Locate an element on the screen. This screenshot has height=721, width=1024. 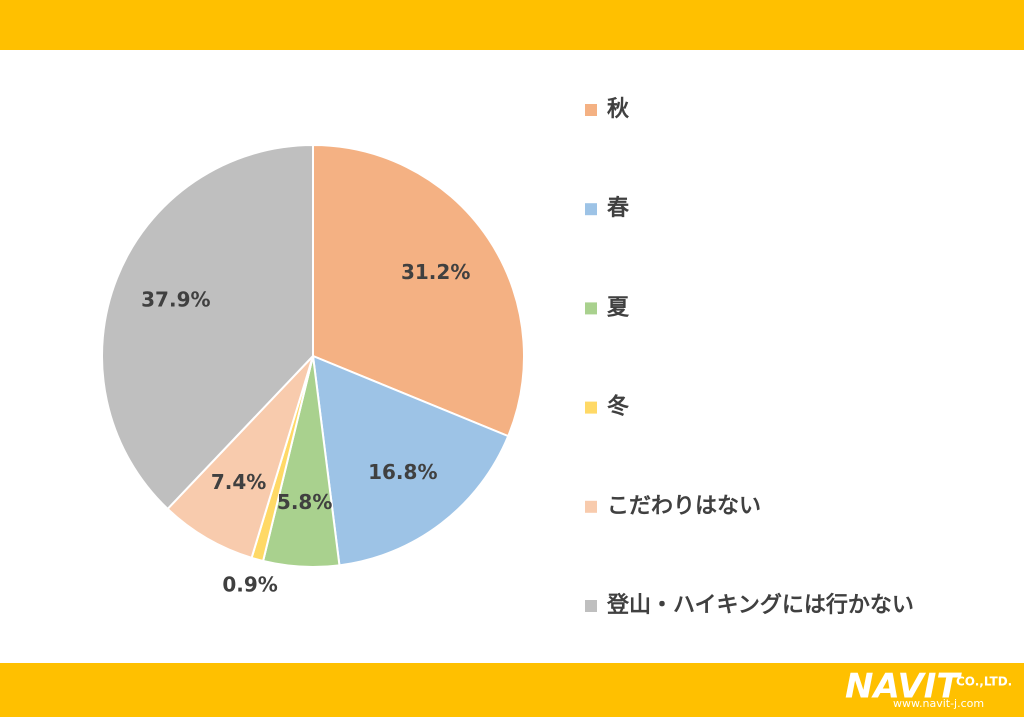
value-label: 0.9% is located at coordinates (249, 584).